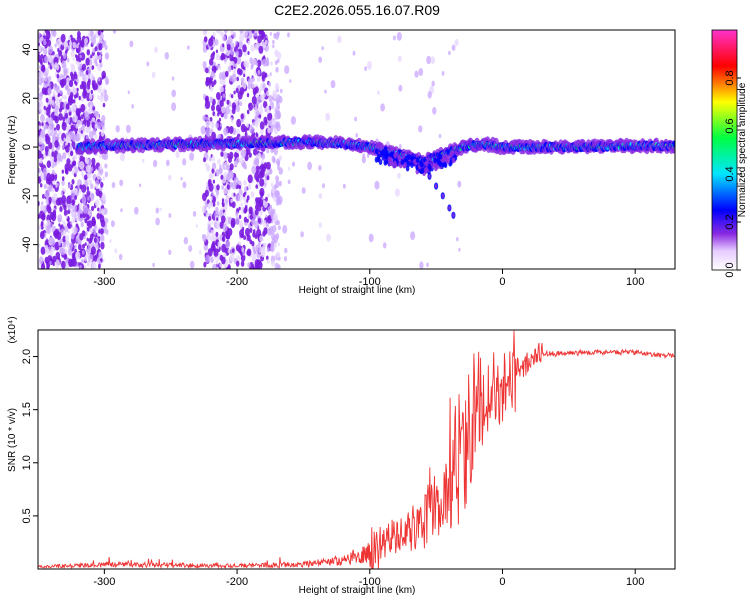 Image resolution: width=750 pixels, height=600 pixels. I want to click on dip-speck, so click(378, 159).